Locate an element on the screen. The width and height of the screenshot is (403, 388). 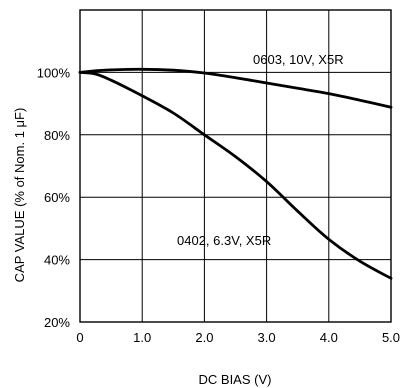
y-tick-label: 60% is located at coordinates (57, 197).